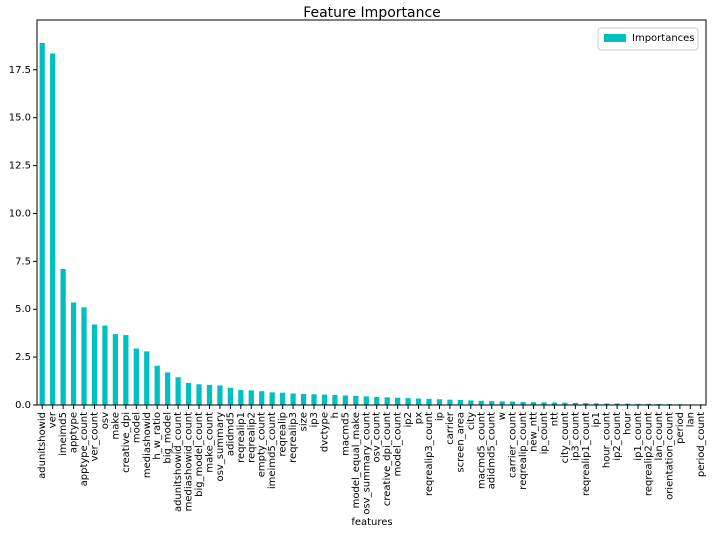 The width and height of the screenshot is (713, 535). I want to click on x-tick-label: creative_dpi, so click(126, 442).